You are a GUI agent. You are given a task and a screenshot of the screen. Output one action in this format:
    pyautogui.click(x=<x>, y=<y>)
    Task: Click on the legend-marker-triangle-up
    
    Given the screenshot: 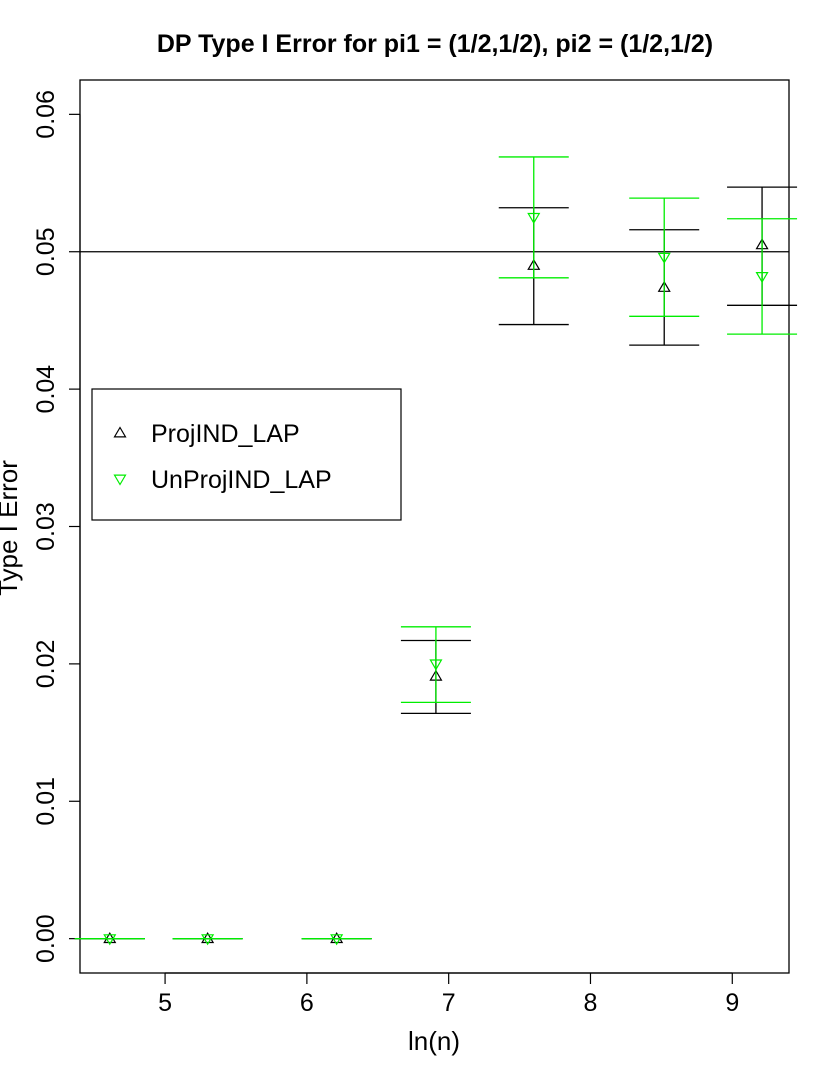 What is the action you would take?
    pyautogui.click(x=120, y=432)
    